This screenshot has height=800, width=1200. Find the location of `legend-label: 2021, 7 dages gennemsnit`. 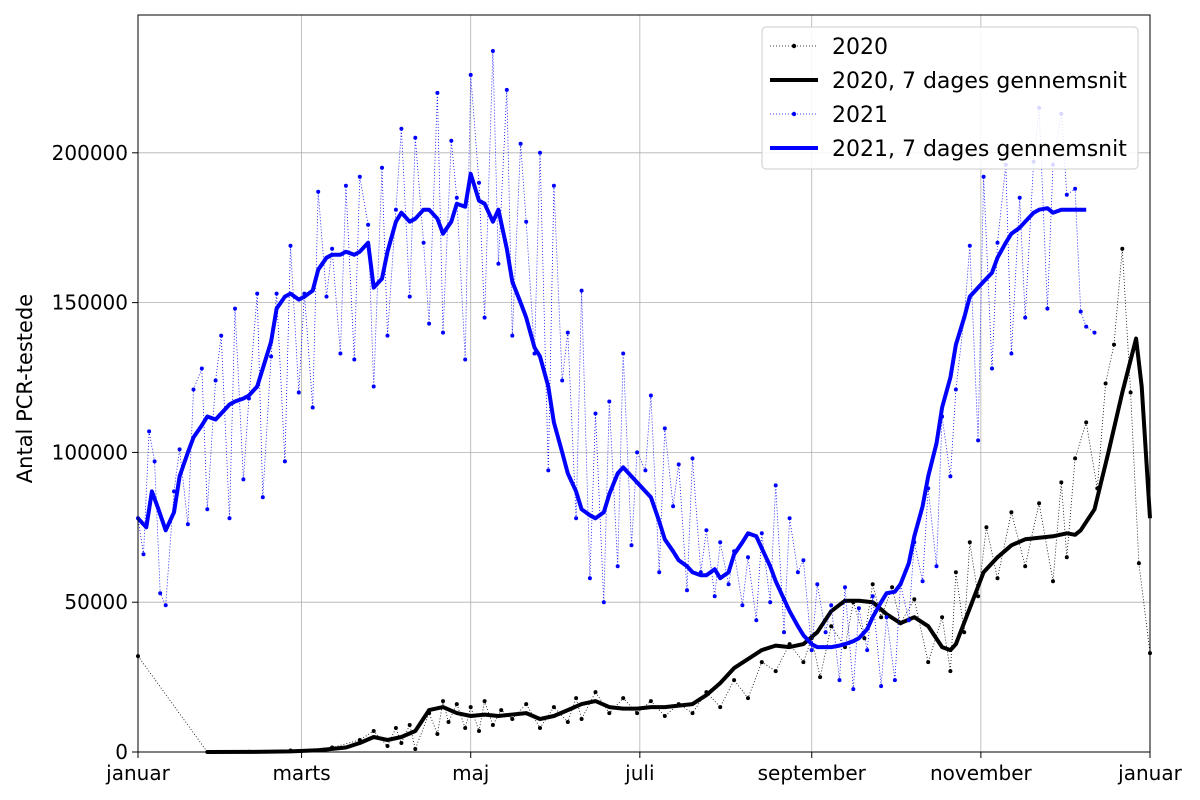

legend-label: 2021, 7 dages gennemsnit is located at coordinates (979, 149).